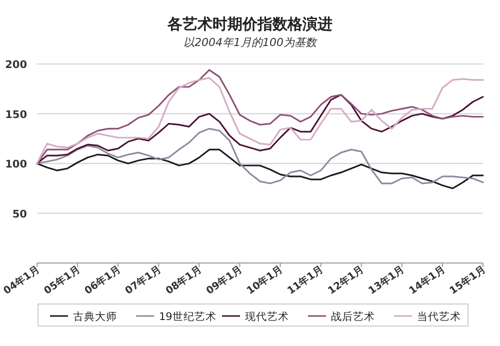 The height and width of the screenshot is (346, 500). What do you see at coordinates (267, 316) in the screenshot?
I see `legend-label: 现代艺术` at bounding box center [267, 316].